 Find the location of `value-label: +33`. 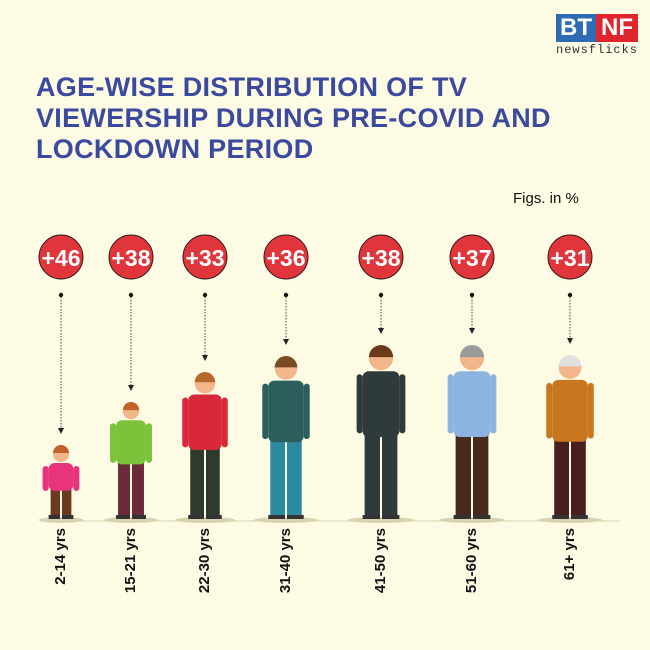

value-label: +33 is located at coordinates (204, 258).